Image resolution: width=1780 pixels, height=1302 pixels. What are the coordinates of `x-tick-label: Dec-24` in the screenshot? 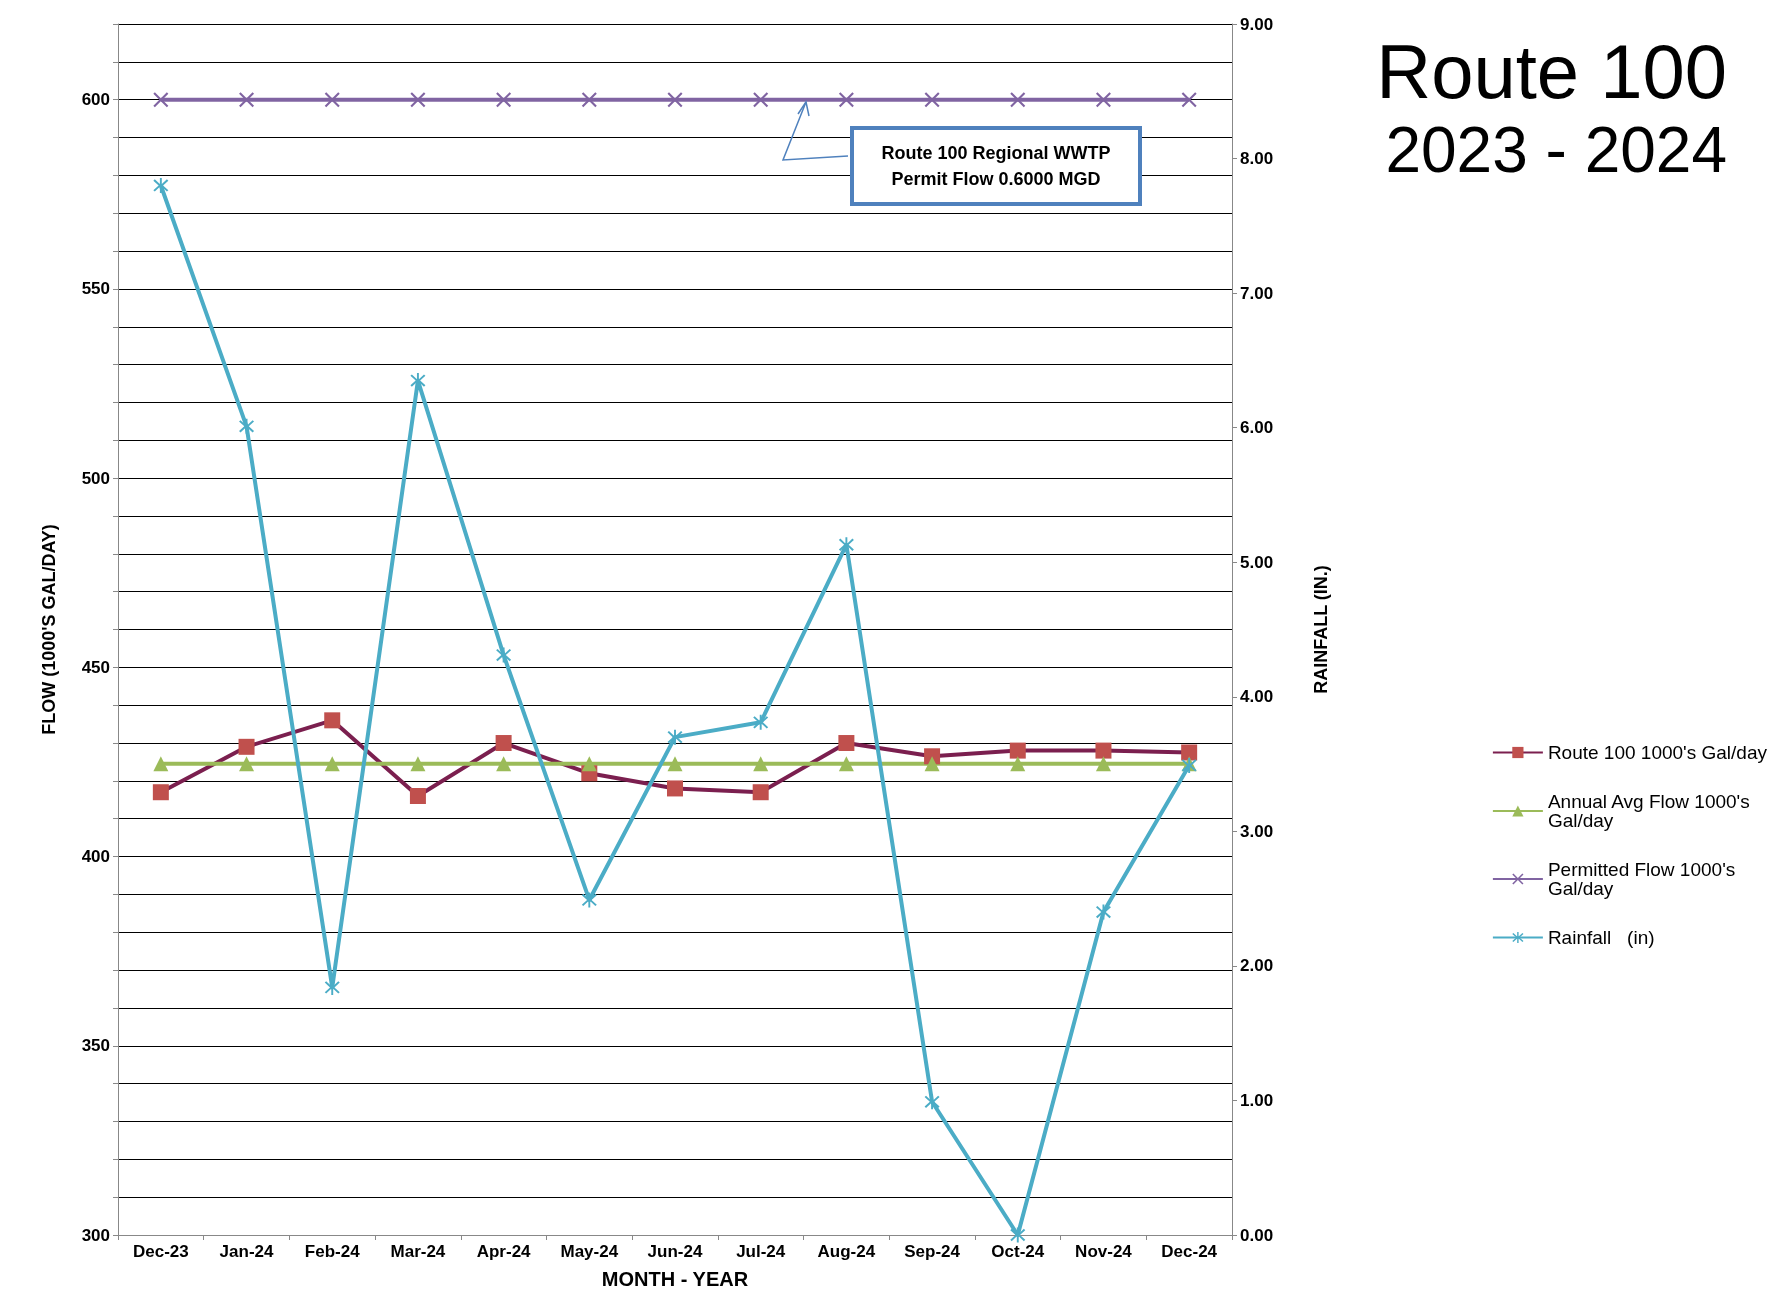 It's located at (1189, 1251).